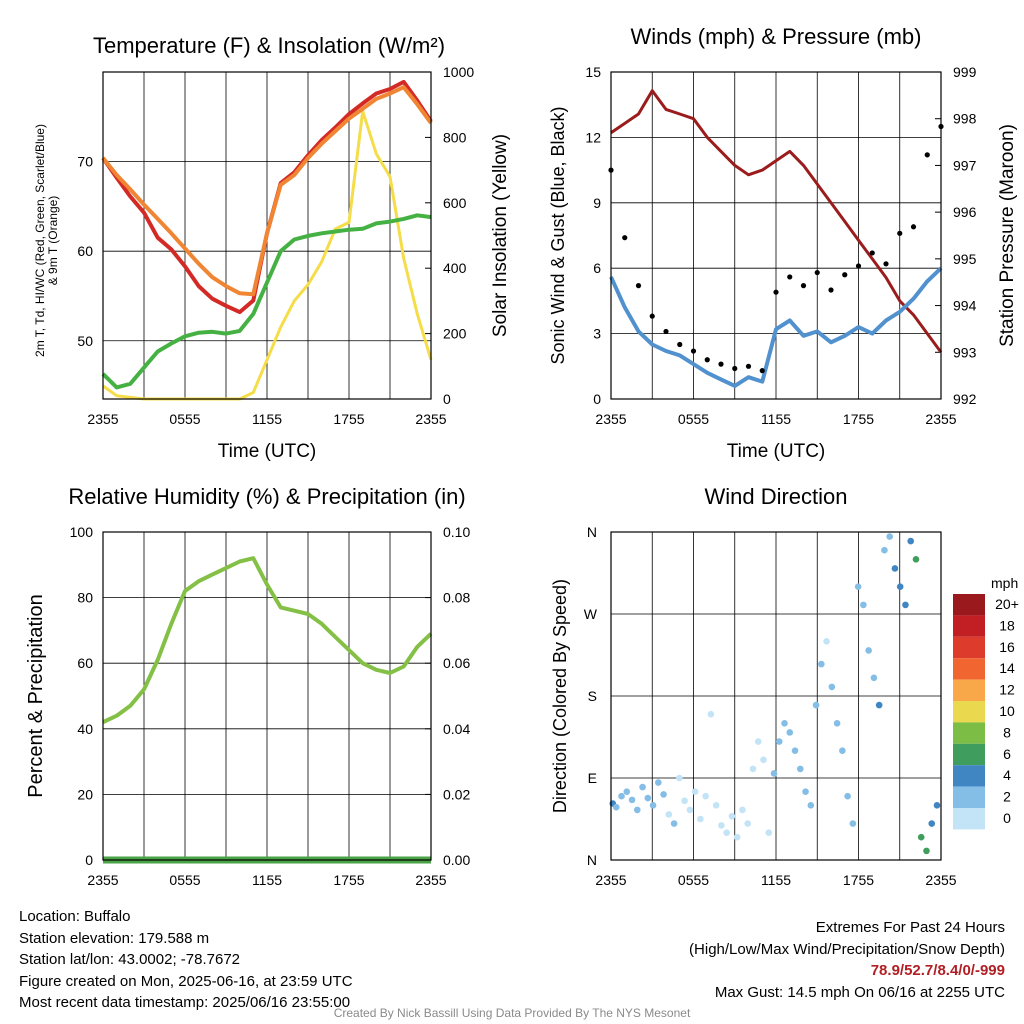 This screenshot has width=1024, height=1024. Describe the element at coordinates (859, 992) in the screenshot. I see `max-gust: Max Gust: 14.5 mph On 06/16 at 2255 UTC` at that location.